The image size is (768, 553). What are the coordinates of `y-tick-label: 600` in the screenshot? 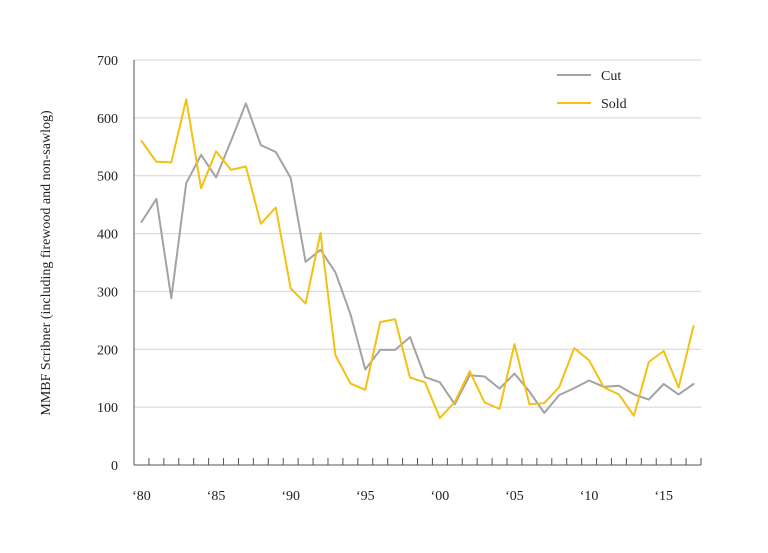 It's located at (107, 119).